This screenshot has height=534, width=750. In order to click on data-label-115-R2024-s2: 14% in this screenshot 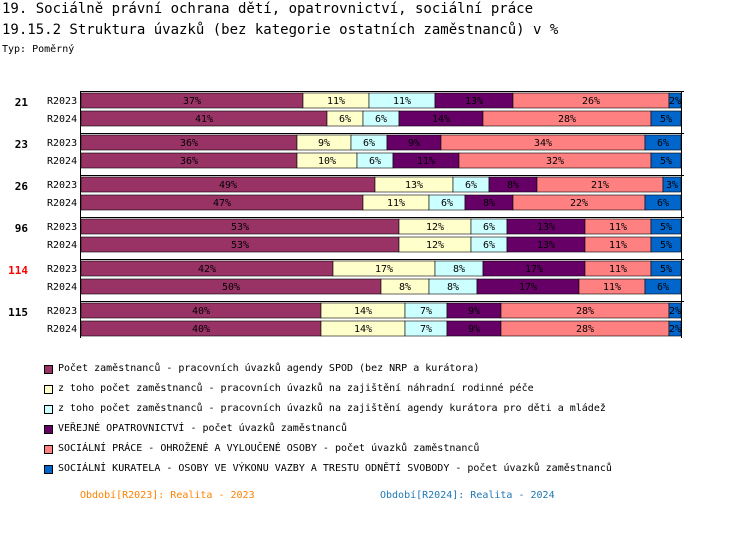, I will do `click(363, 329)`.